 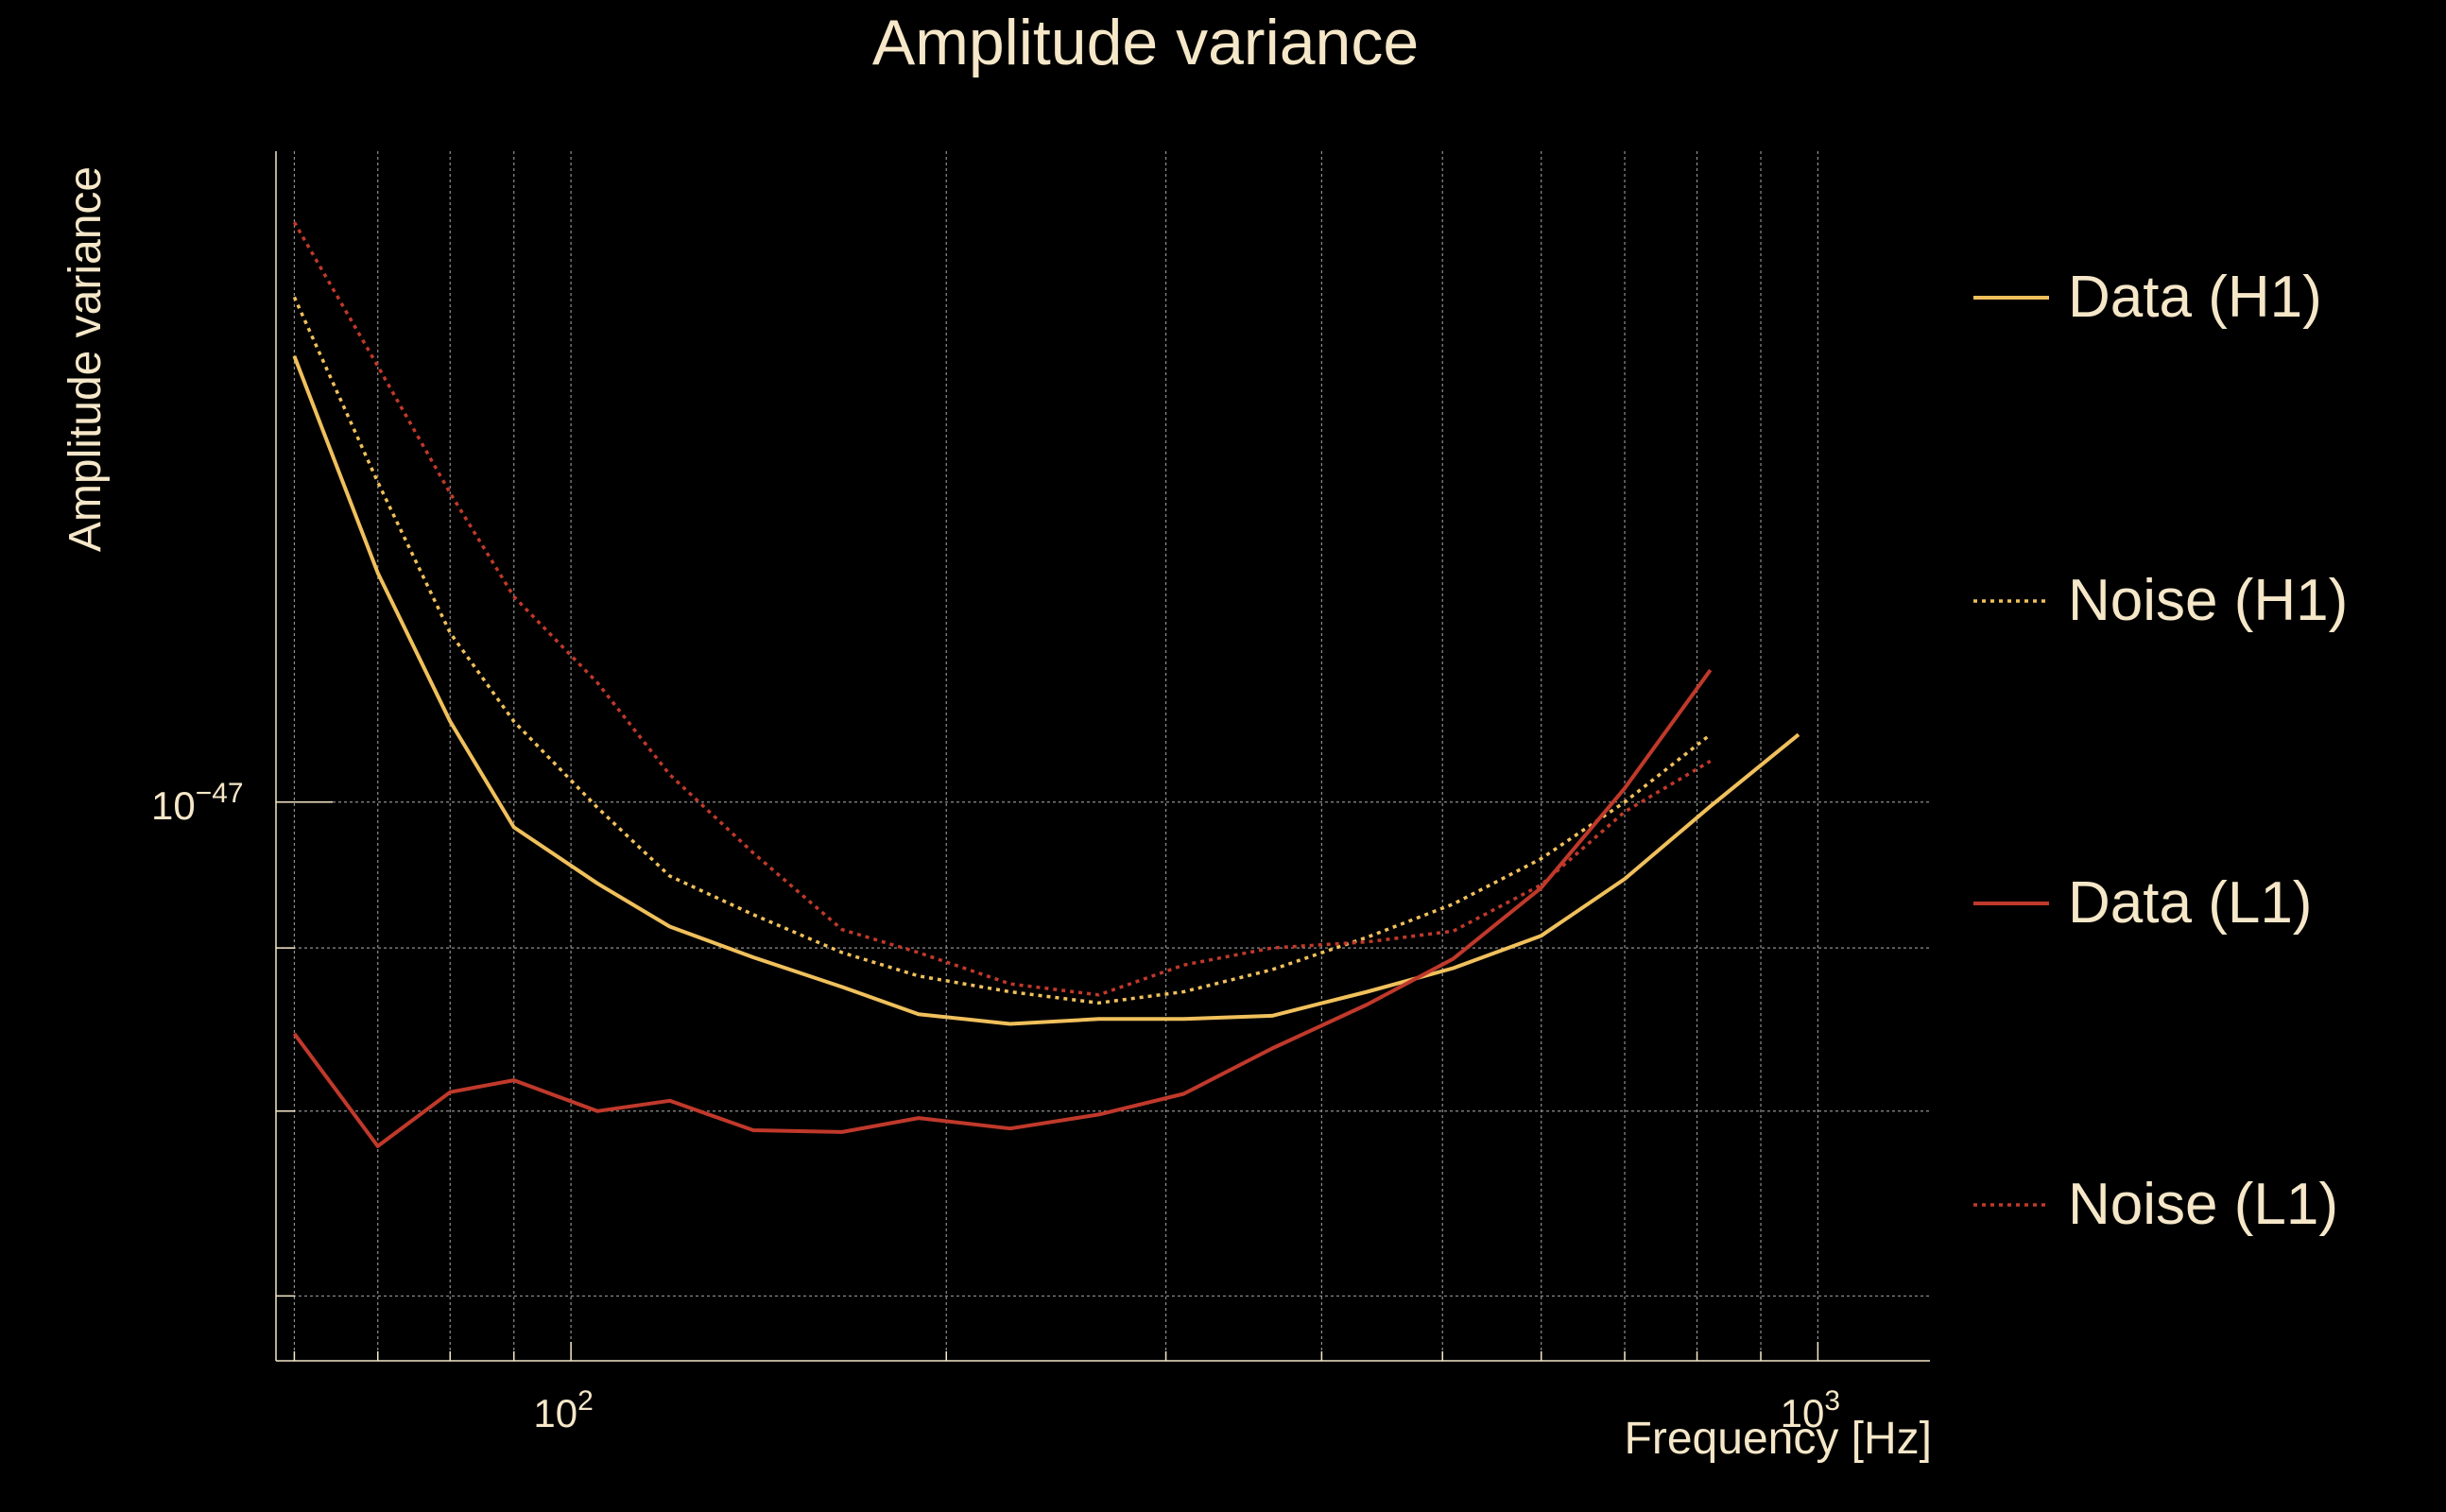 What do you see at coordinates (1778, 1439) in the screenshot?
I see `x-axis-label: Frequency [Hz]` at bounding box center [1778, 1439].